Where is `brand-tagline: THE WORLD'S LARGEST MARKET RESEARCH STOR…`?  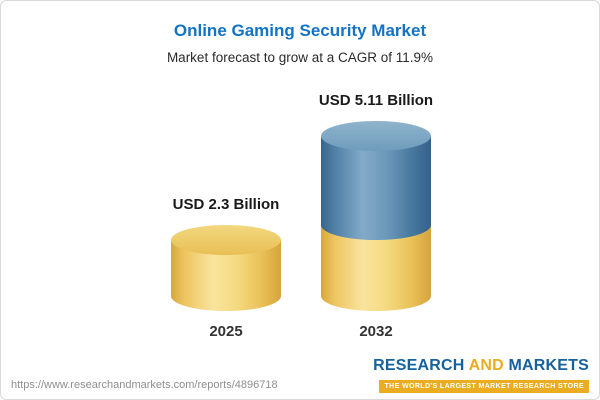
brand-tagline: THE WORLD'S LARGEST MARKET RESEARCH STOR… is located at coordinates (484, 386).